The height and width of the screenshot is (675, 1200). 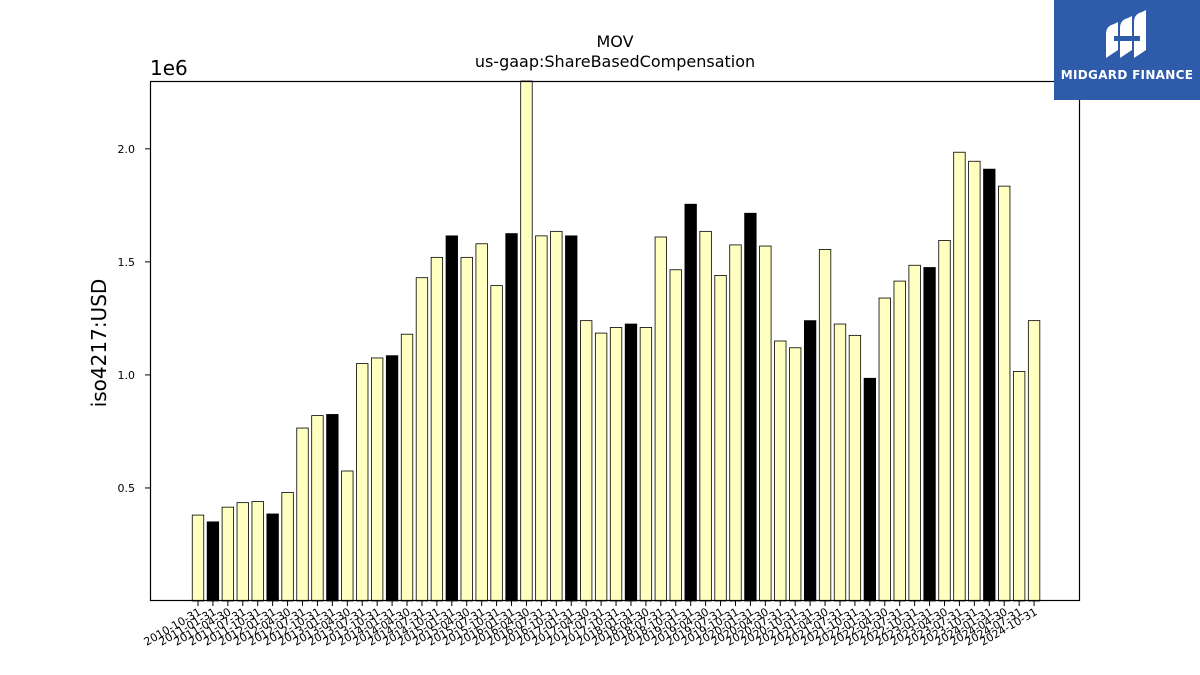 What do you see at coordinates (127, 262) in the screenshot?
I see `y-tick-label: 1.5` at bounding box center [127, 262].